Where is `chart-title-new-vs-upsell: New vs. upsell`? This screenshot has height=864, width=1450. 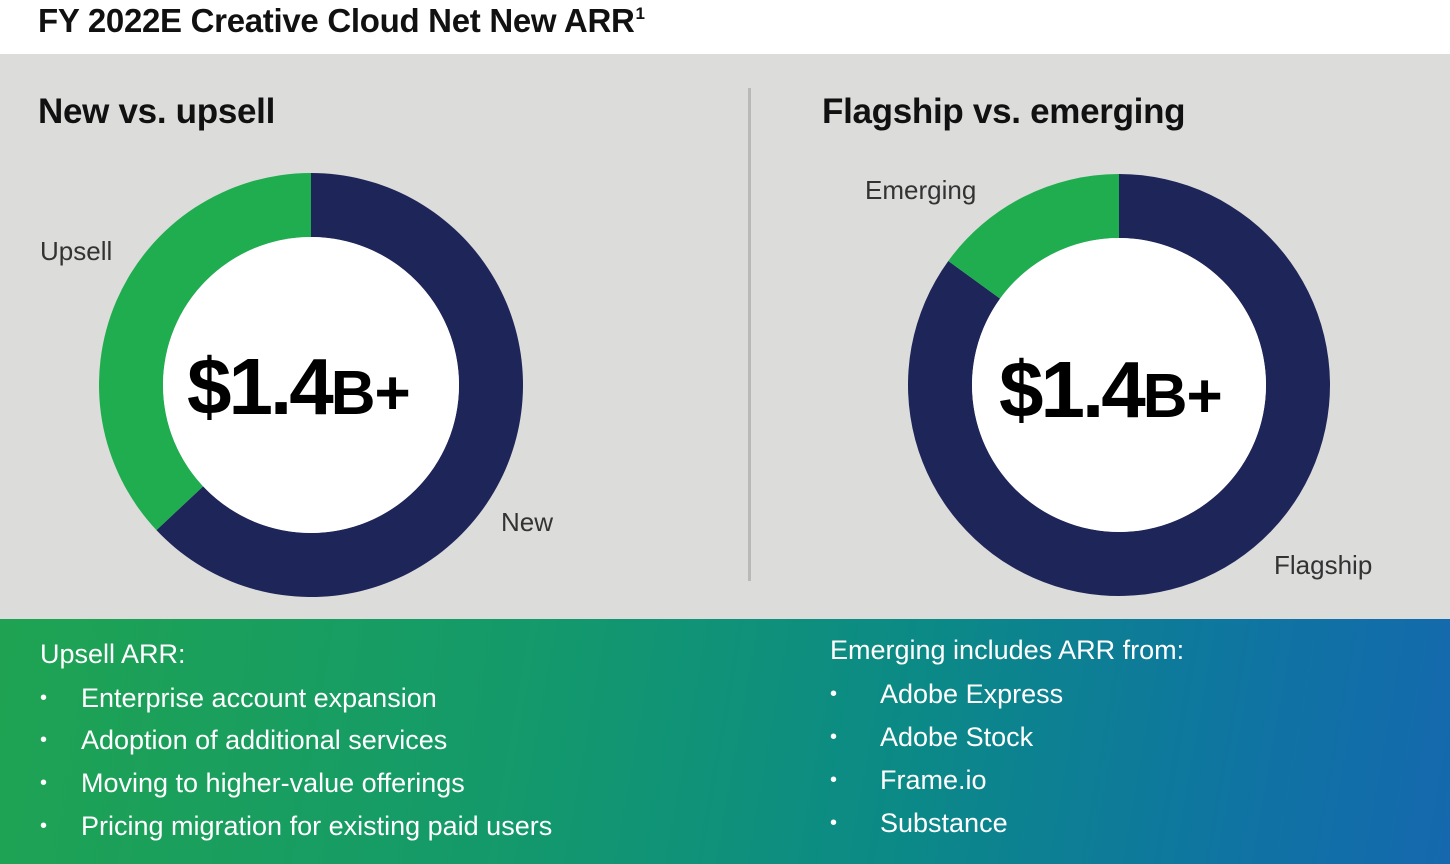
chart-title-new-vs-upsell: New vs. upsell is located at coordinates (157, 111).